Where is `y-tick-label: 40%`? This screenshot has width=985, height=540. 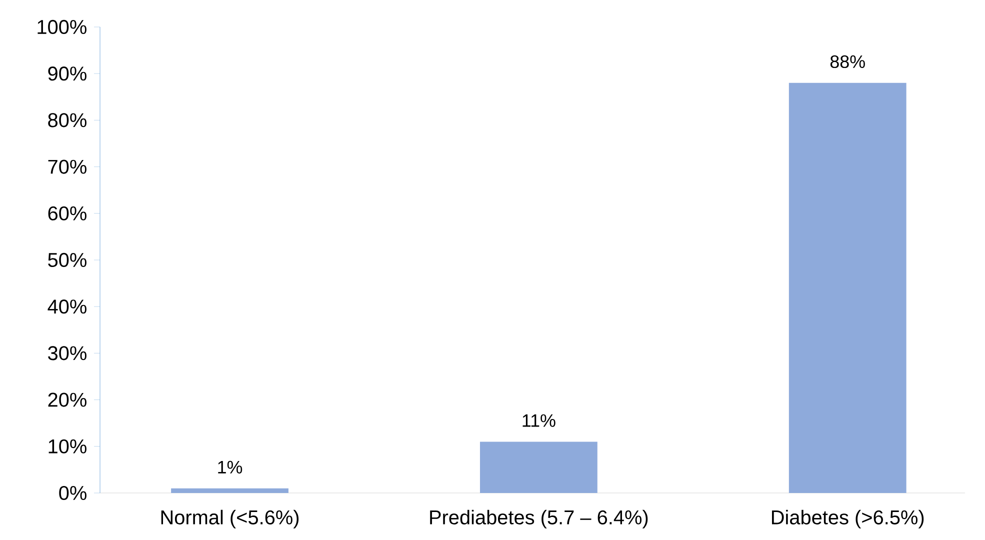
y-tick-label: 40% is located at coordinates (67, 307).